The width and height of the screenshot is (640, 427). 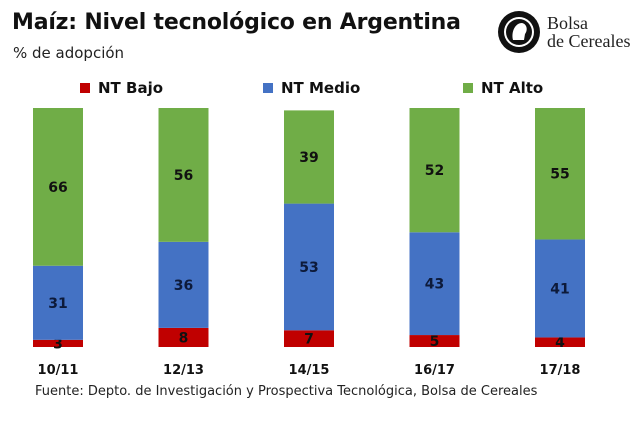 I want to click on x-tick-label: 12/13, so click(x=183, y=370).